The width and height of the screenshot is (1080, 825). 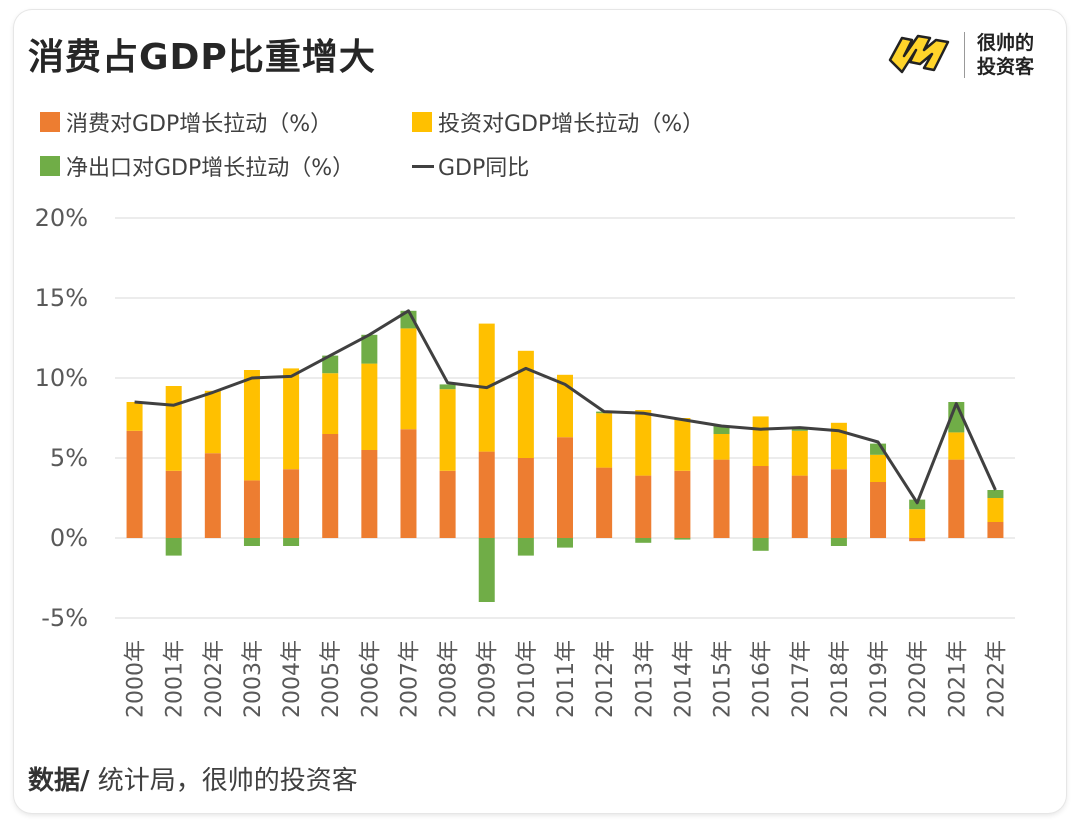 What do you see at coordinates (69, 538) in the screenshot?
I see `y-tick-label: 0%` at bounding box center [69, 538].